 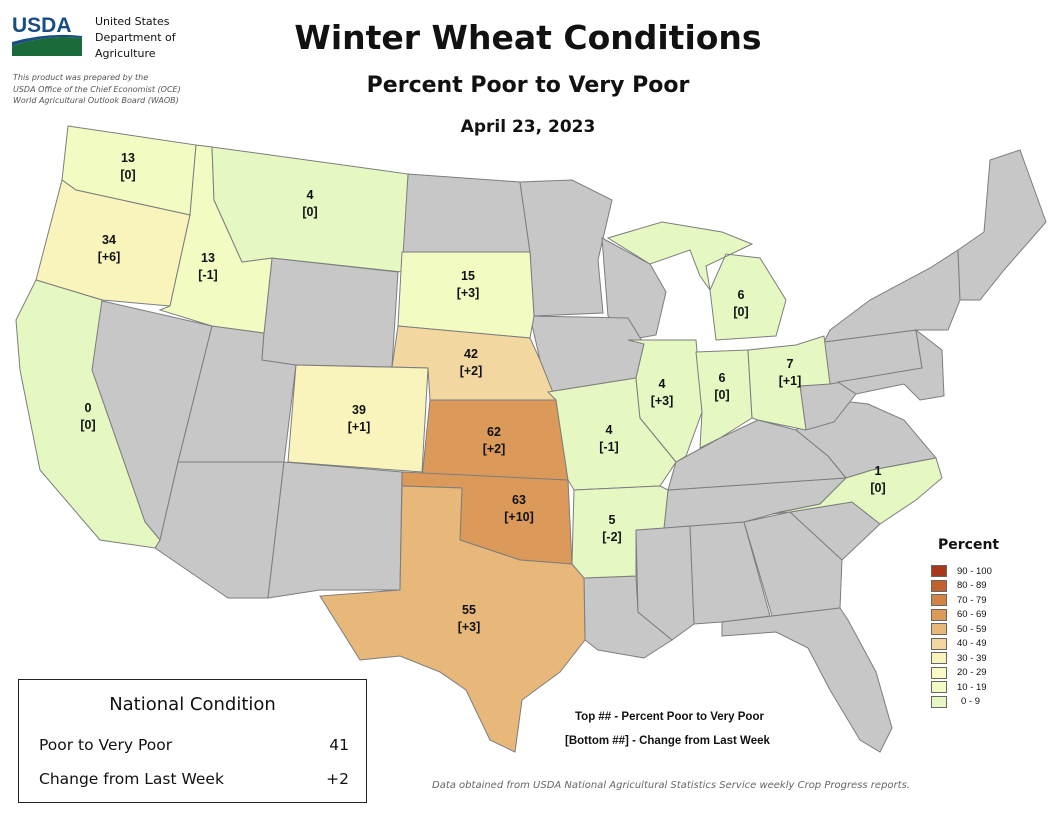 I want to click on state-AR, so click(x=620, y=532).